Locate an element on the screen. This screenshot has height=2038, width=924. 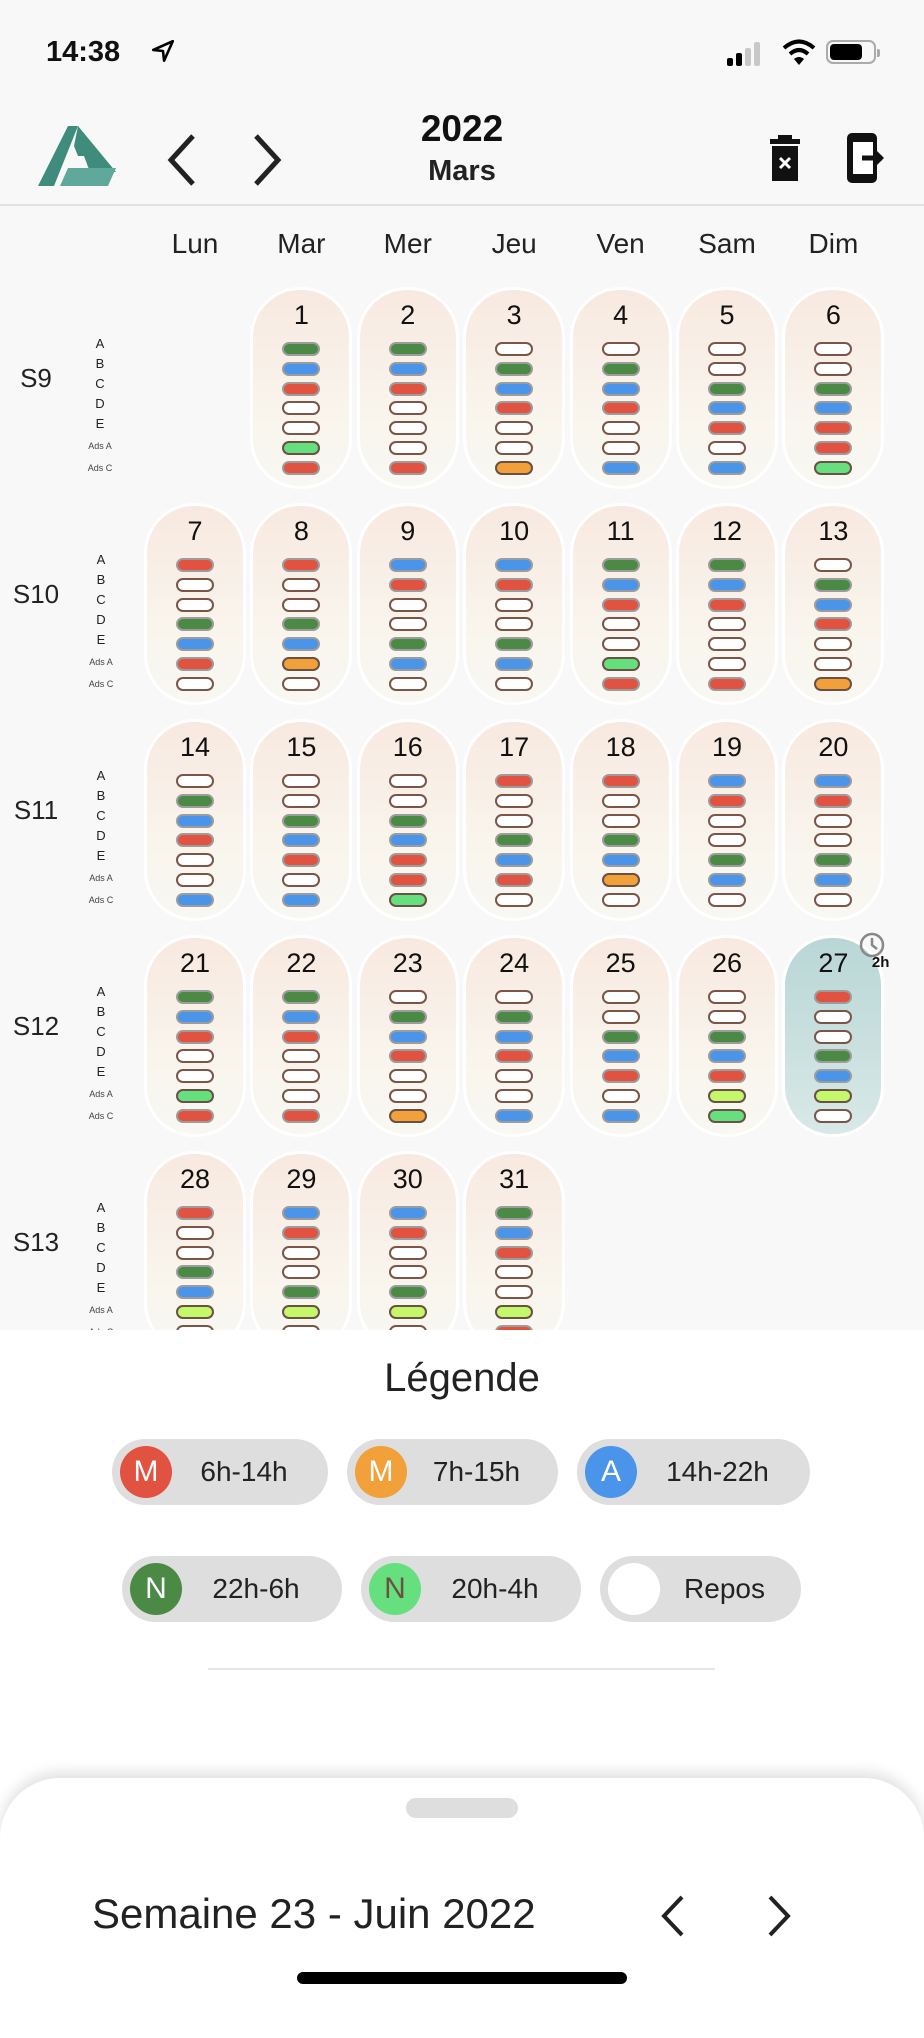
shift-pill-lightgreen is located at coordinates (407, 899).